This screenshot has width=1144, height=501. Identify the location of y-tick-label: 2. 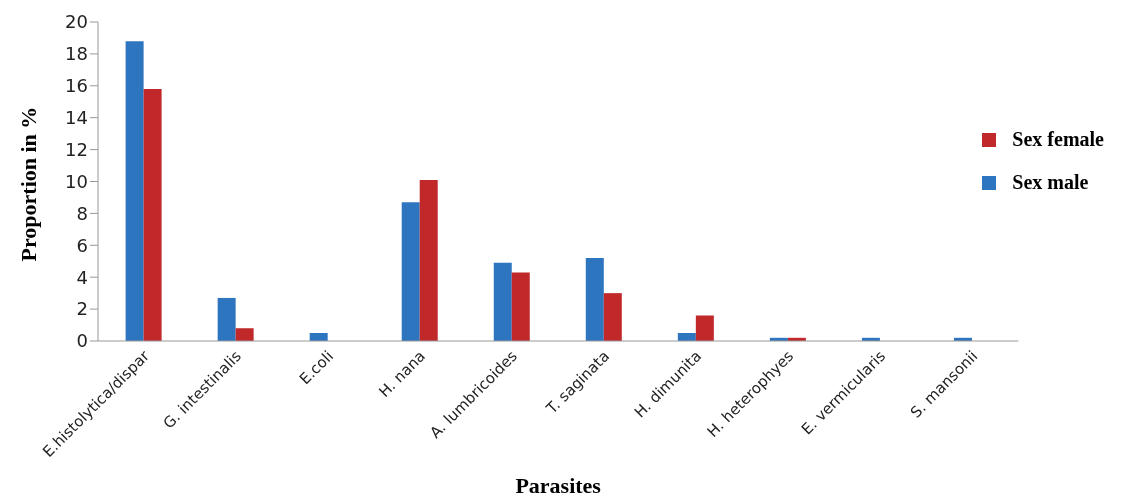
(82, 309).